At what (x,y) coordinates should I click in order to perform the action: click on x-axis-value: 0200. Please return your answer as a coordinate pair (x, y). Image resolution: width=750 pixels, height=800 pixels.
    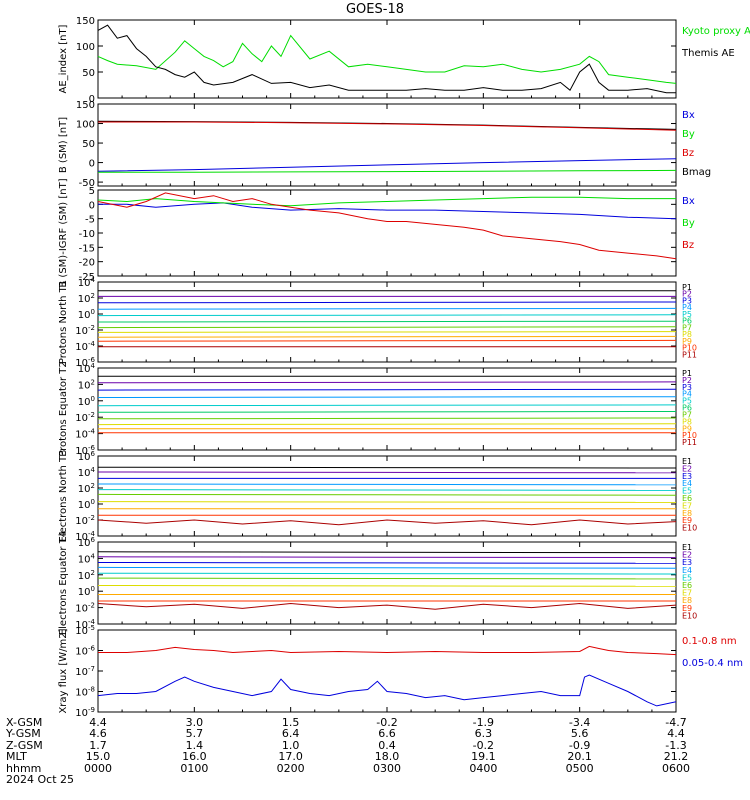
    Looking at the image, I should click on (290, 768).